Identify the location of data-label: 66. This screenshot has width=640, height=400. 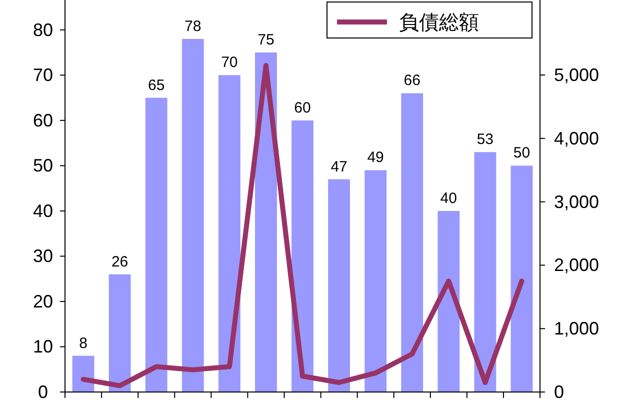
(412, 81).